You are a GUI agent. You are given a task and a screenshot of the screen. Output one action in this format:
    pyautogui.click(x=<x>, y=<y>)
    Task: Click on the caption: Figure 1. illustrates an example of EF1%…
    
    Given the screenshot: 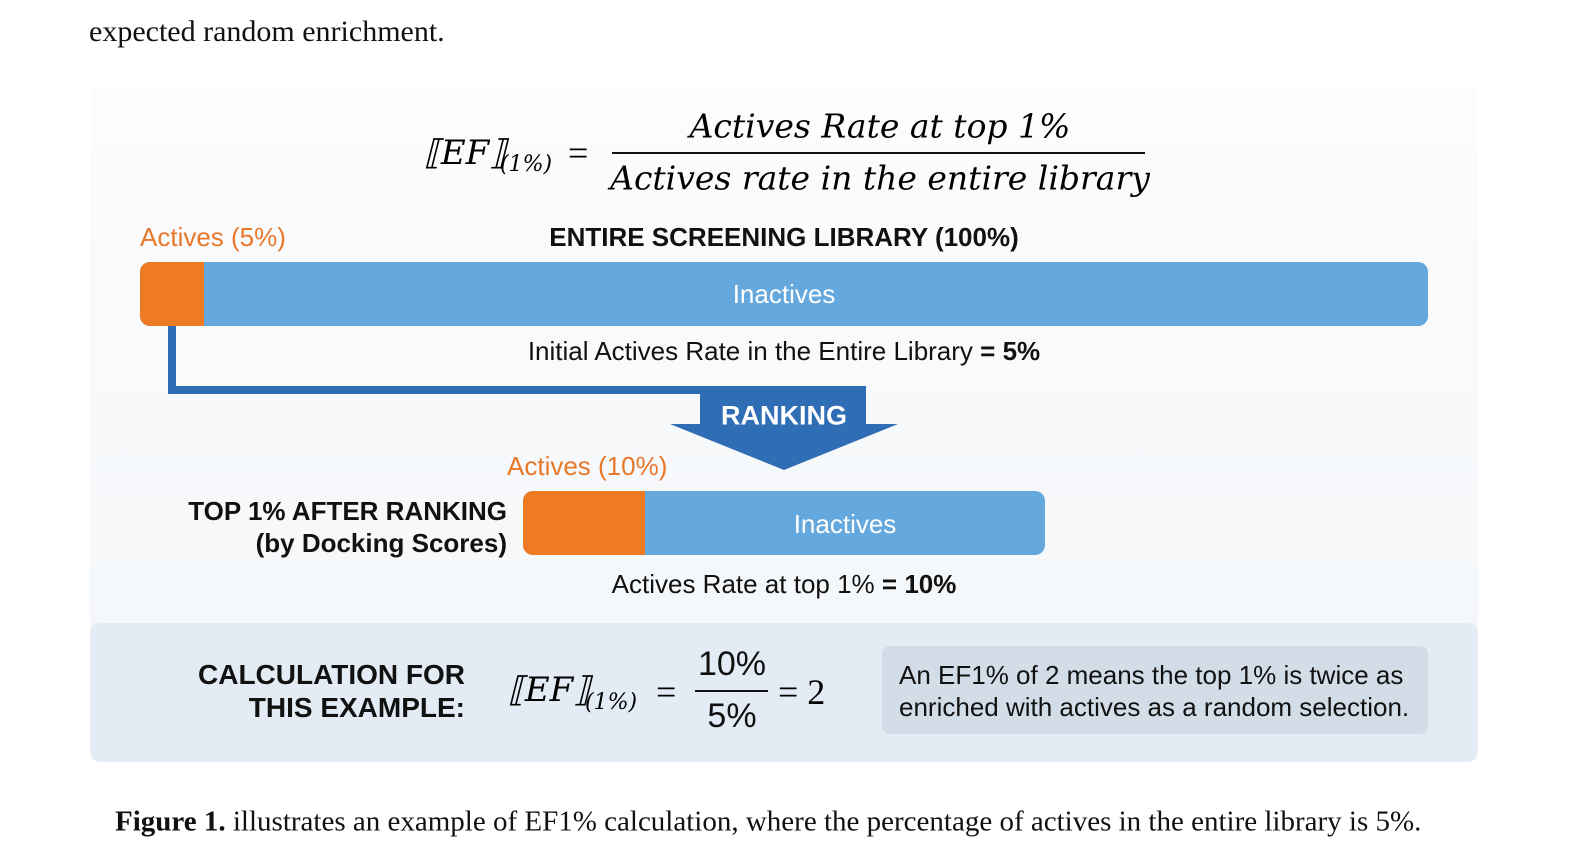 What is the action you would take?
    pyautogui.click(x=768, y=821)
    